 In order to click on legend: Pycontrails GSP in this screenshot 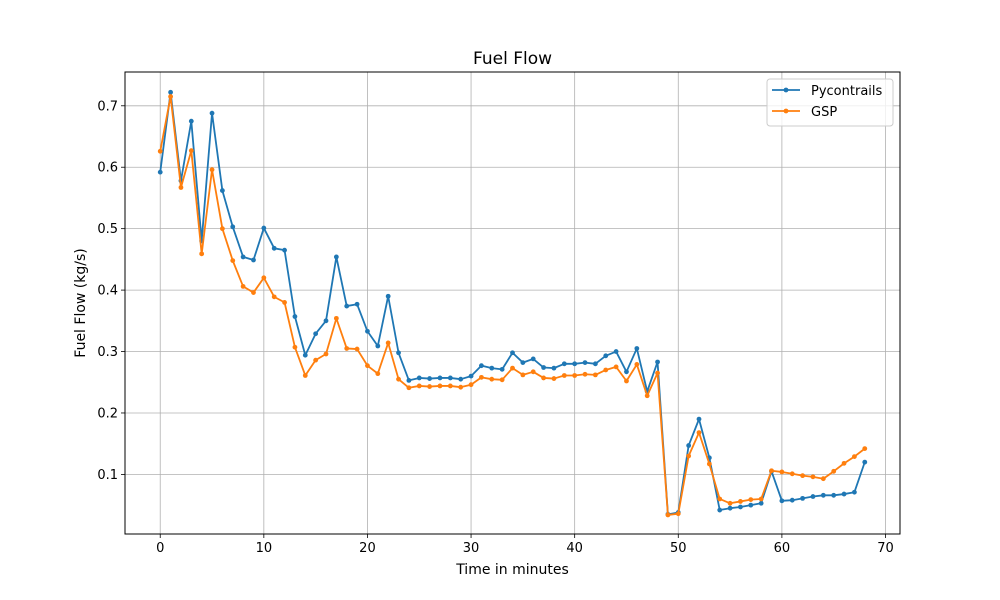, I will do `click(830, 102)`.